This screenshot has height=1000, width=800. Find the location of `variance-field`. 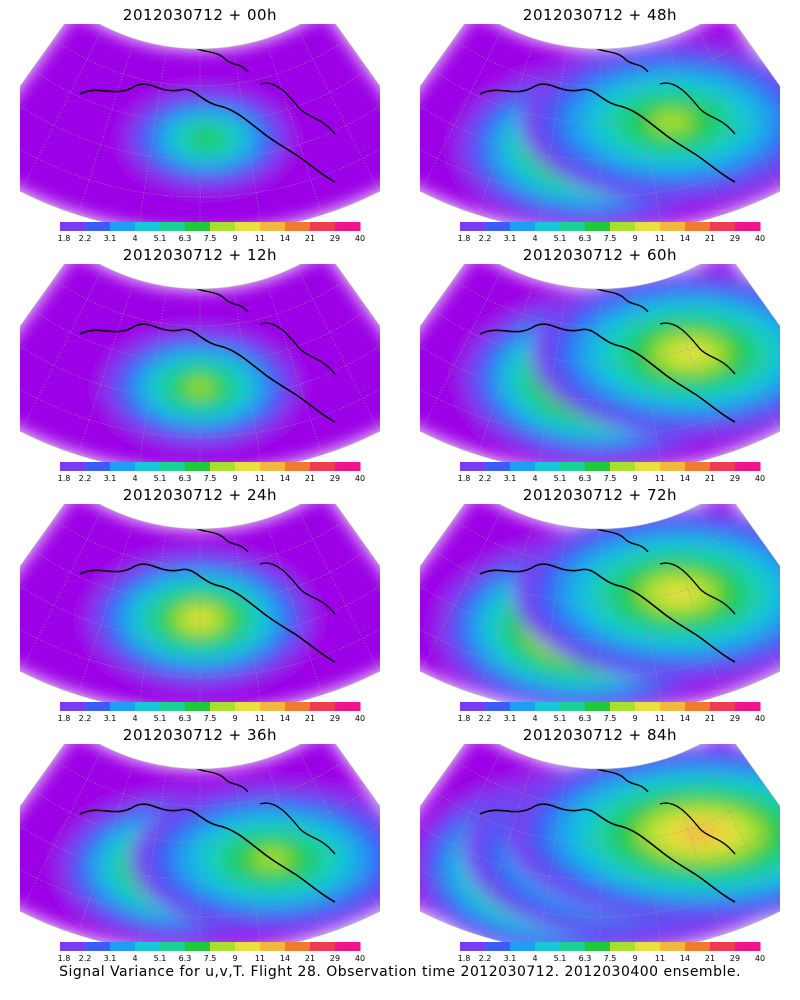

variance-field is located at coordinates (600, 604).